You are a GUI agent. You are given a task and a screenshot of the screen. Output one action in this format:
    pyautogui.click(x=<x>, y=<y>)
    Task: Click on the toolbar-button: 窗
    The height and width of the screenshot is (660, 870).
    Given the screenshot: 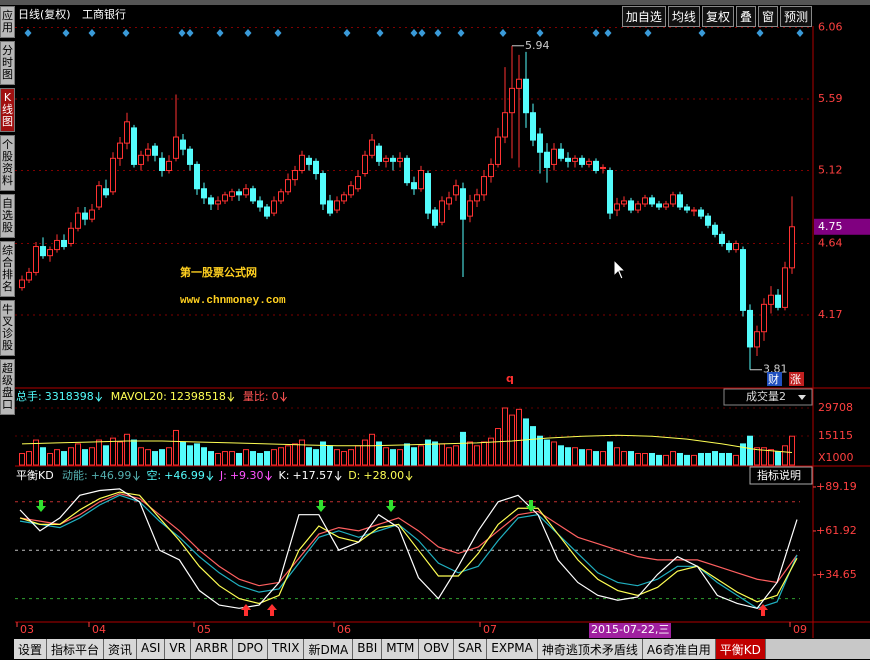 What is the action you would take?
    pyautogui.click(x=767, y=16)
    